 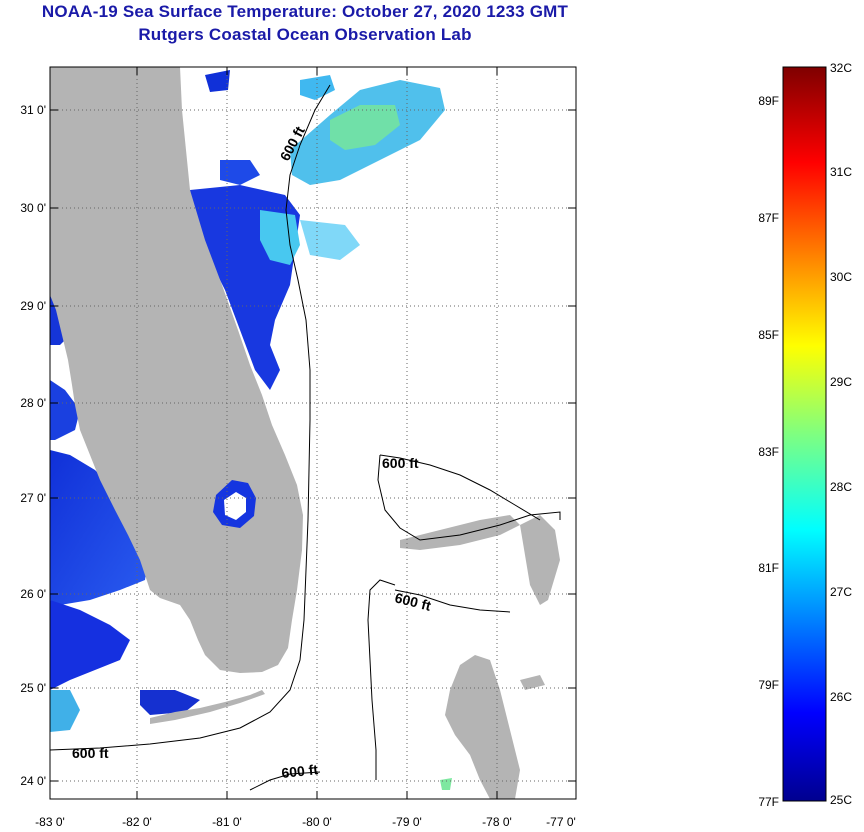 I want to click on colorbar-c-label: 30C, so click(x=841, y=277).